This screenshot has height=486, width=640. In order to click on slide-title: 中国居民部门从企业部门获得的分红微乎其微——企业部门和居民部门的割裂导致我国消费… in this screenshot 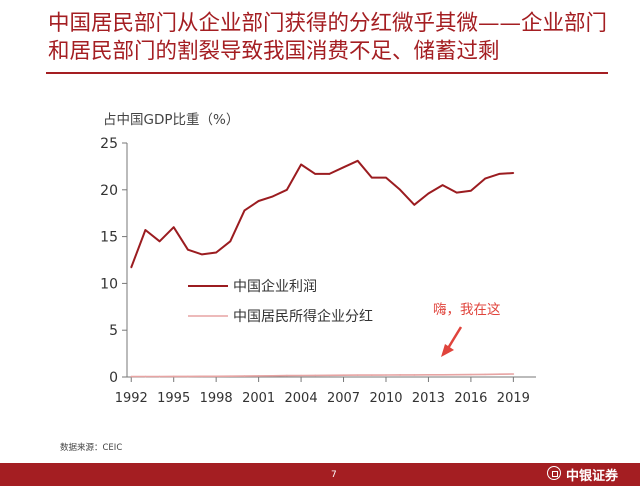, I will do `click(328, 37)`.